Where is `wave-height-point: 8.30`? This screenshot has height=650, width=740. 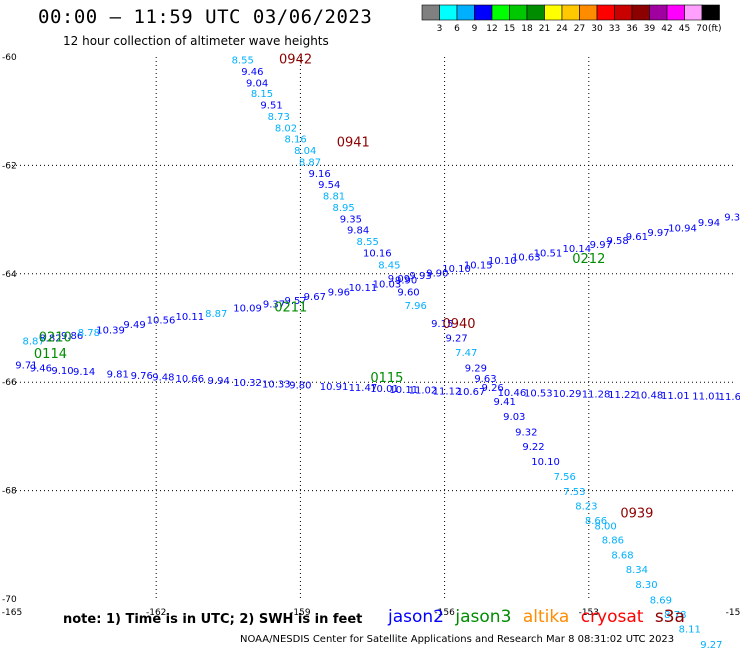 wave-height-point: 8.30 is located at coordinates (646, 585).